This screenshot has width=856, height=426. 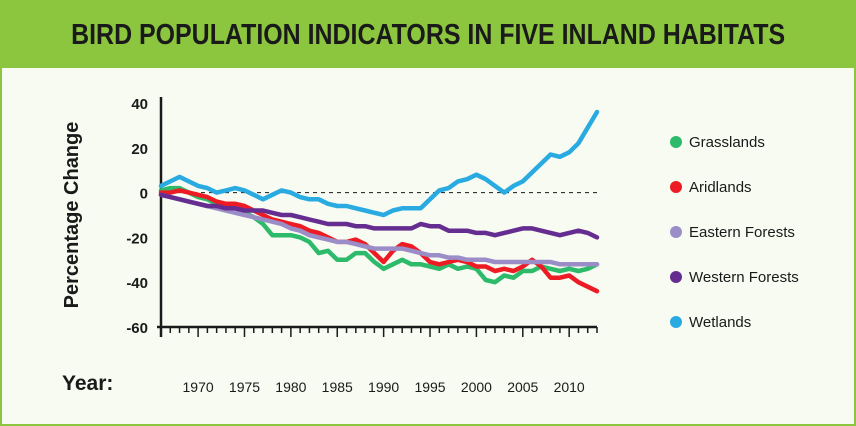 I want to click on x-tick-label: 2010, so click(x=569, y=387).